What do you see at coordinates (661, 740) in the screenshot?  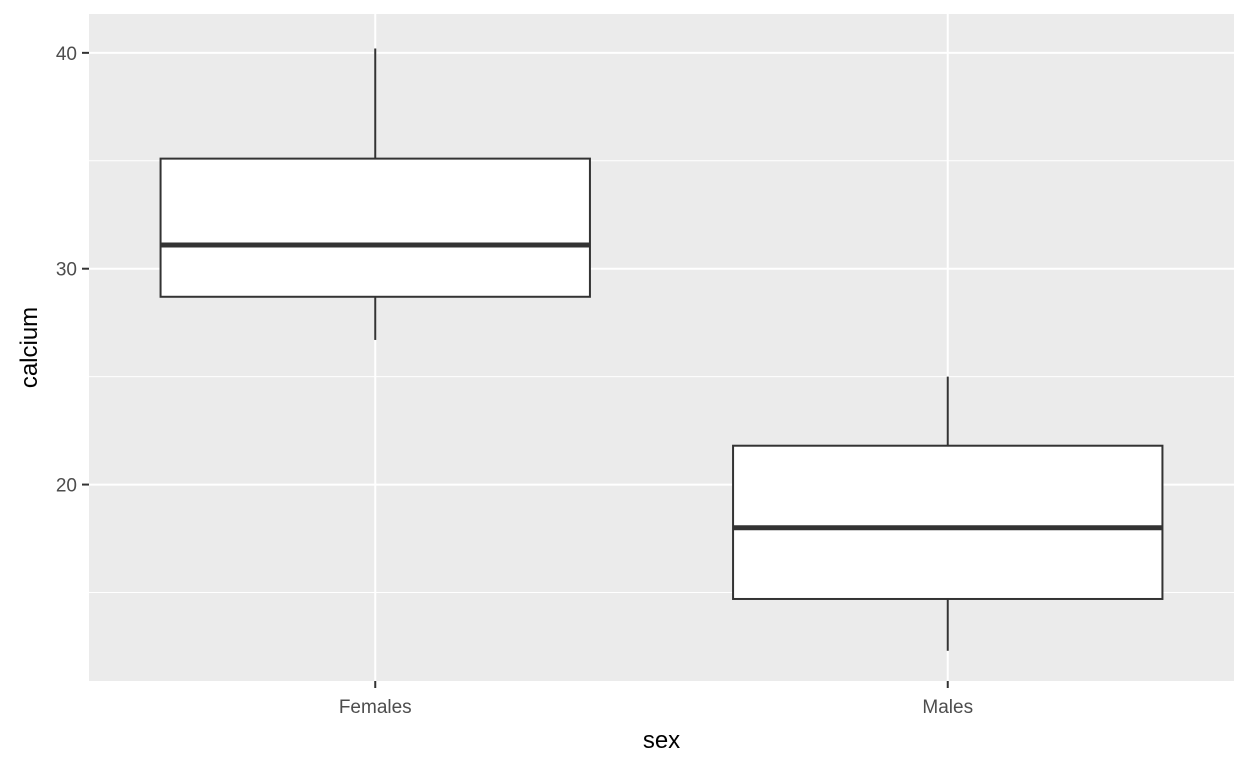 I see `x-axis-title: sex` at bounding box center [661, 740].